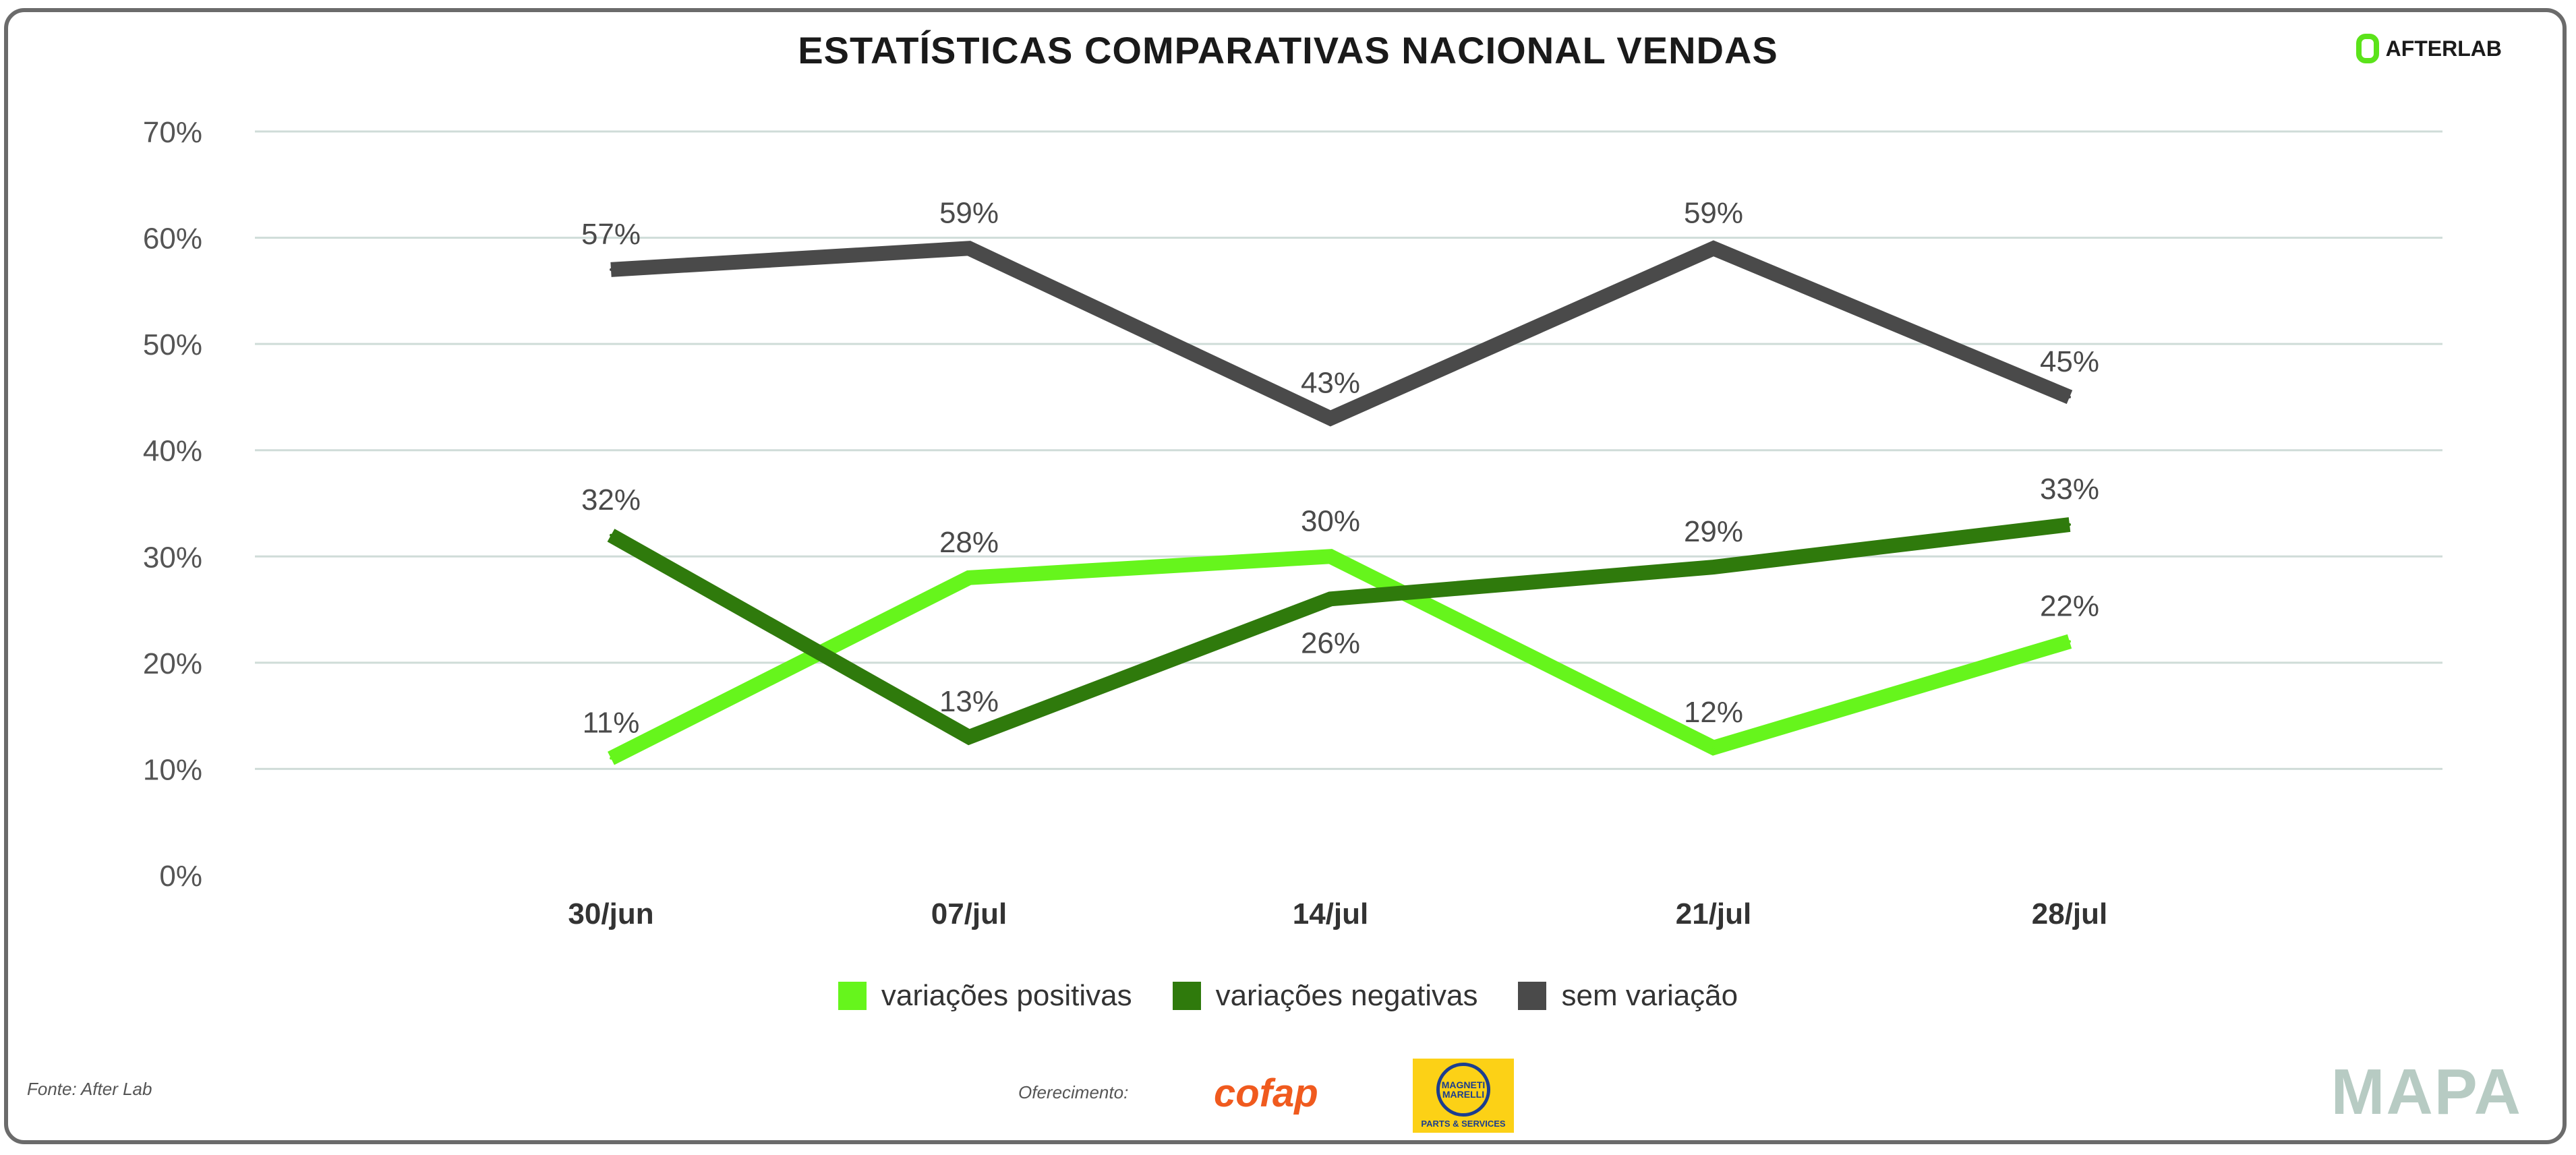 Image resolution: width=2576 pixels, height=1155 pixels. I want to click on data-label: 32%, so click(611, 499).